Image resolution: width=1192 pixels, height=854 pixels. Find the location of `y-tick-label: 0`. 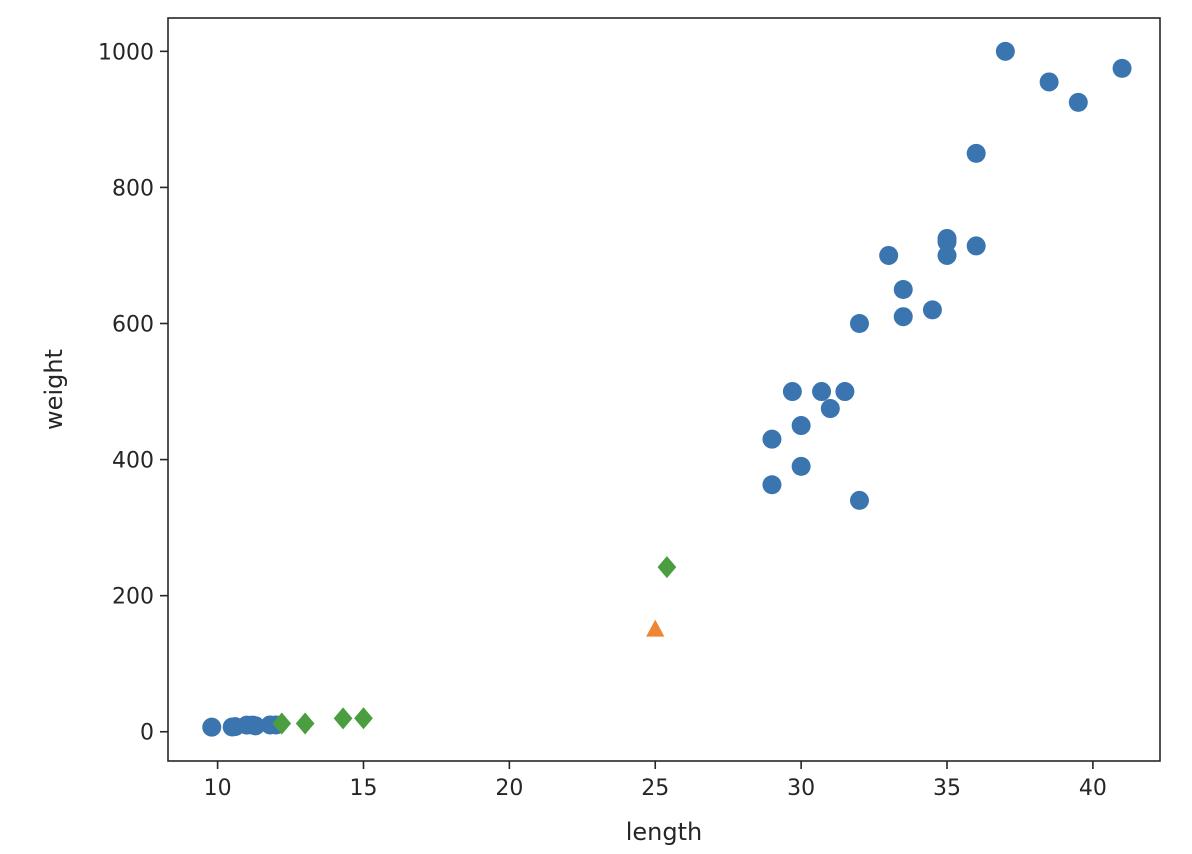

y-tick-label: 0 is located at coordinates (147, 733).